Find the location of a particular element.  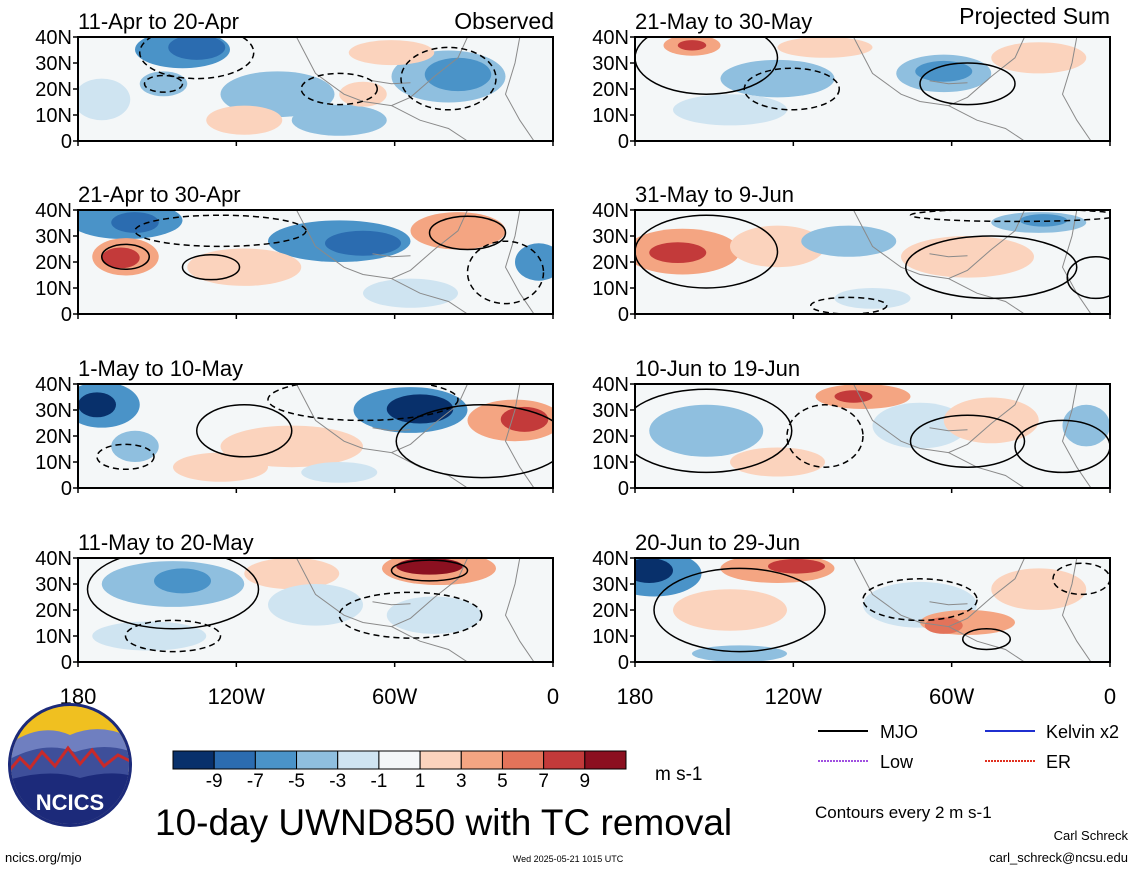

logo-text: NCICS is located at coordinates (70, 802).